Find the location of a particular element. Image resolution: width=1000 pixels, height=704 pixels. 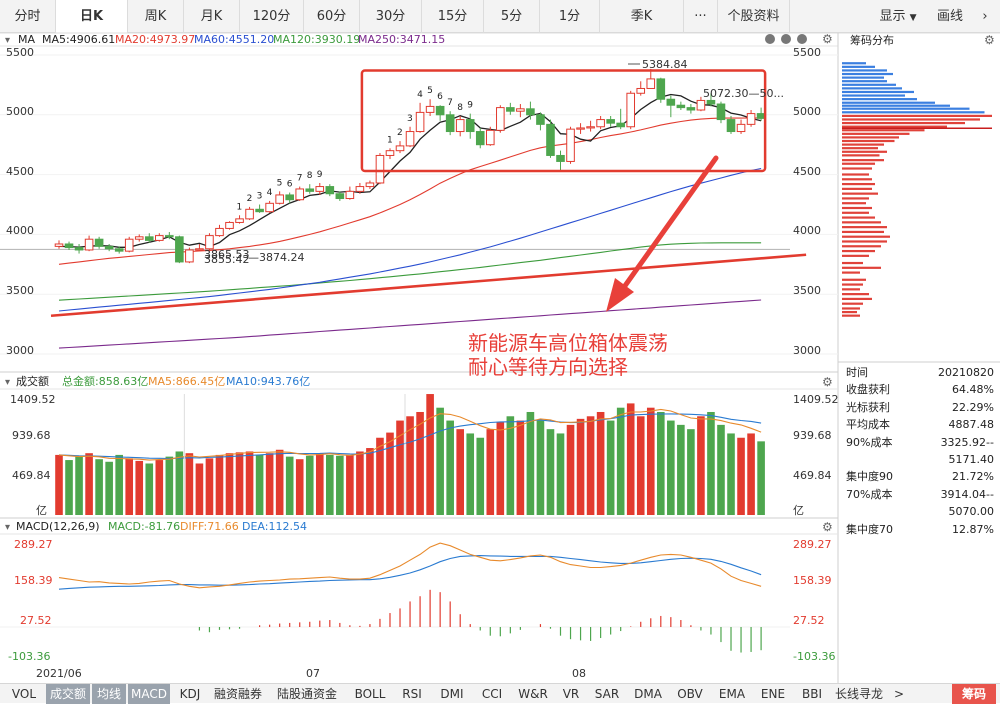

indicator-tab: 长线寻龙 is located at coordinates (858, 694).